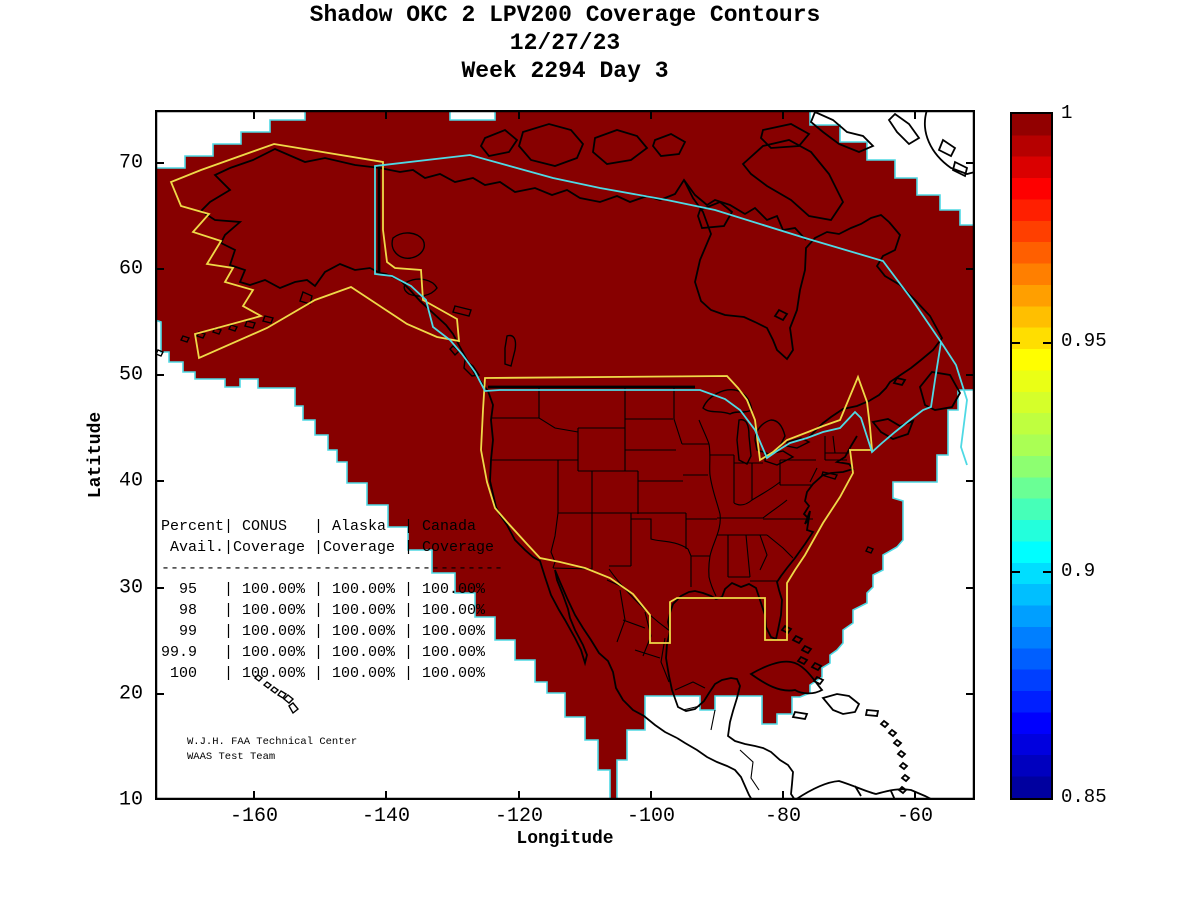  What do you see at coordinates (786, 270) in the screenshot?
I see `hudson-bay-coastline` at bounding box center [786, 270].